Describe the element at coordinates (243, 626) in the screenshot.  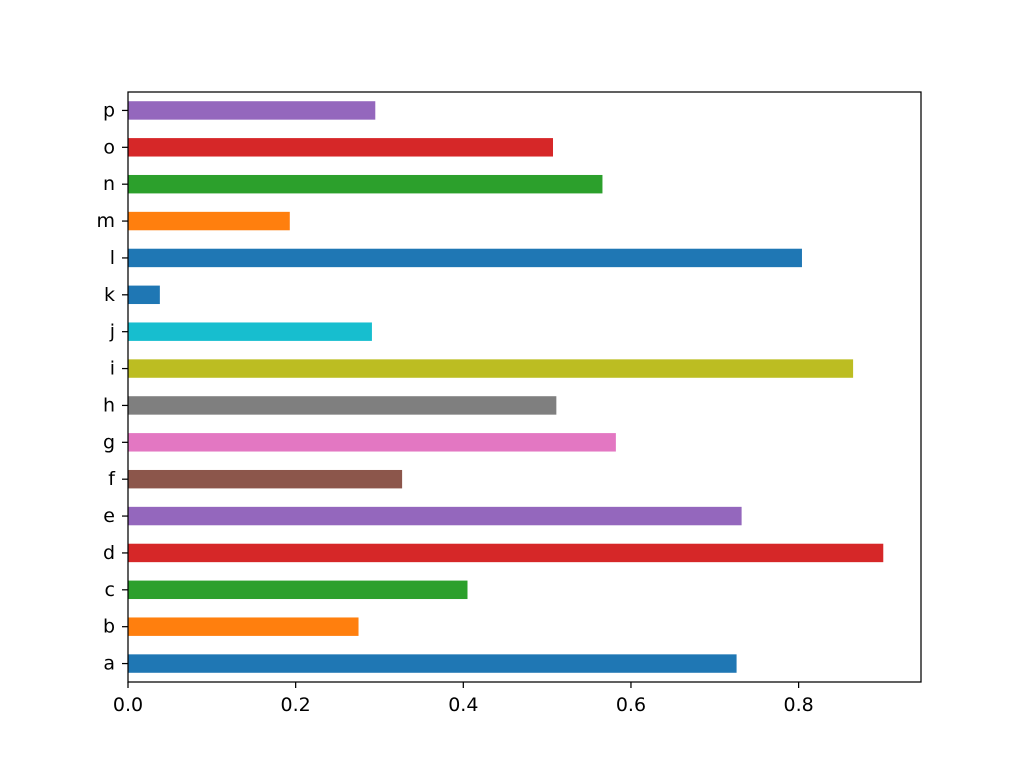
I see `bar-b` at that location.